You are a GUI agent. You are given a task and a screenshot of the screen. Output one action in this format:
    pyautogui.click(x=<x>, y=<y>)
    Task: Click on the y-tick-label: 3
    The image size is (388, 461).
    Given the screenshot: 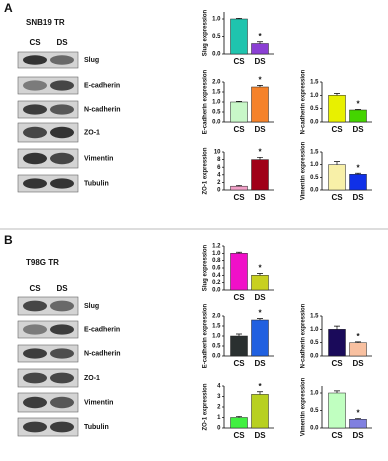 What is the action you would take?
    pyautogui.click(x=219, y=397)
    